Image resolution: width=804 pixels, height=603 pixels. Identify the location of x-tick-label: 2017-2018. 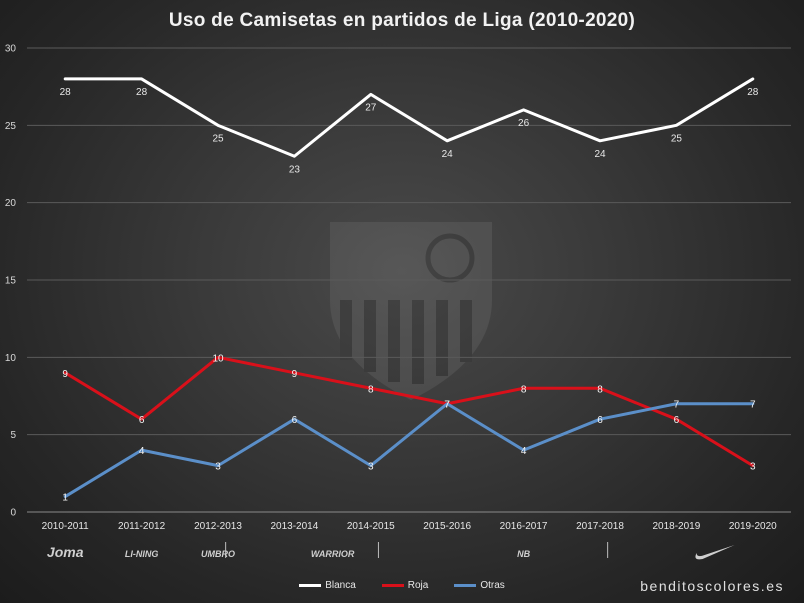
(600, 526).